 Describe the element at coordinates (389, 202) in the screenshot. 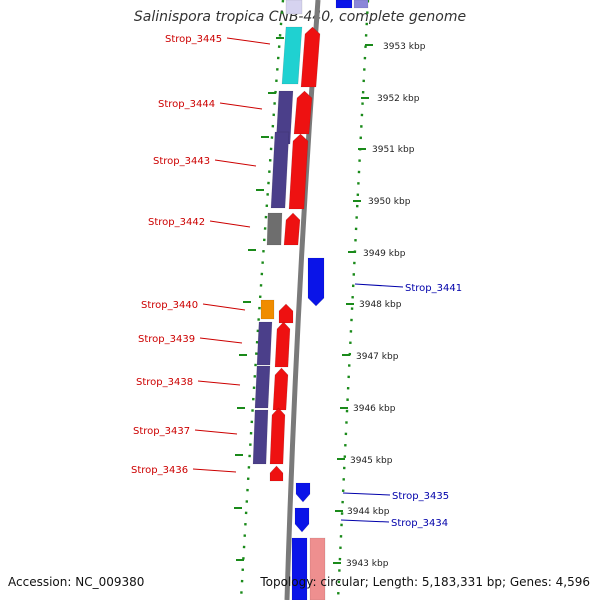

I see `scale-label-3: 3950 kbp` at that location.